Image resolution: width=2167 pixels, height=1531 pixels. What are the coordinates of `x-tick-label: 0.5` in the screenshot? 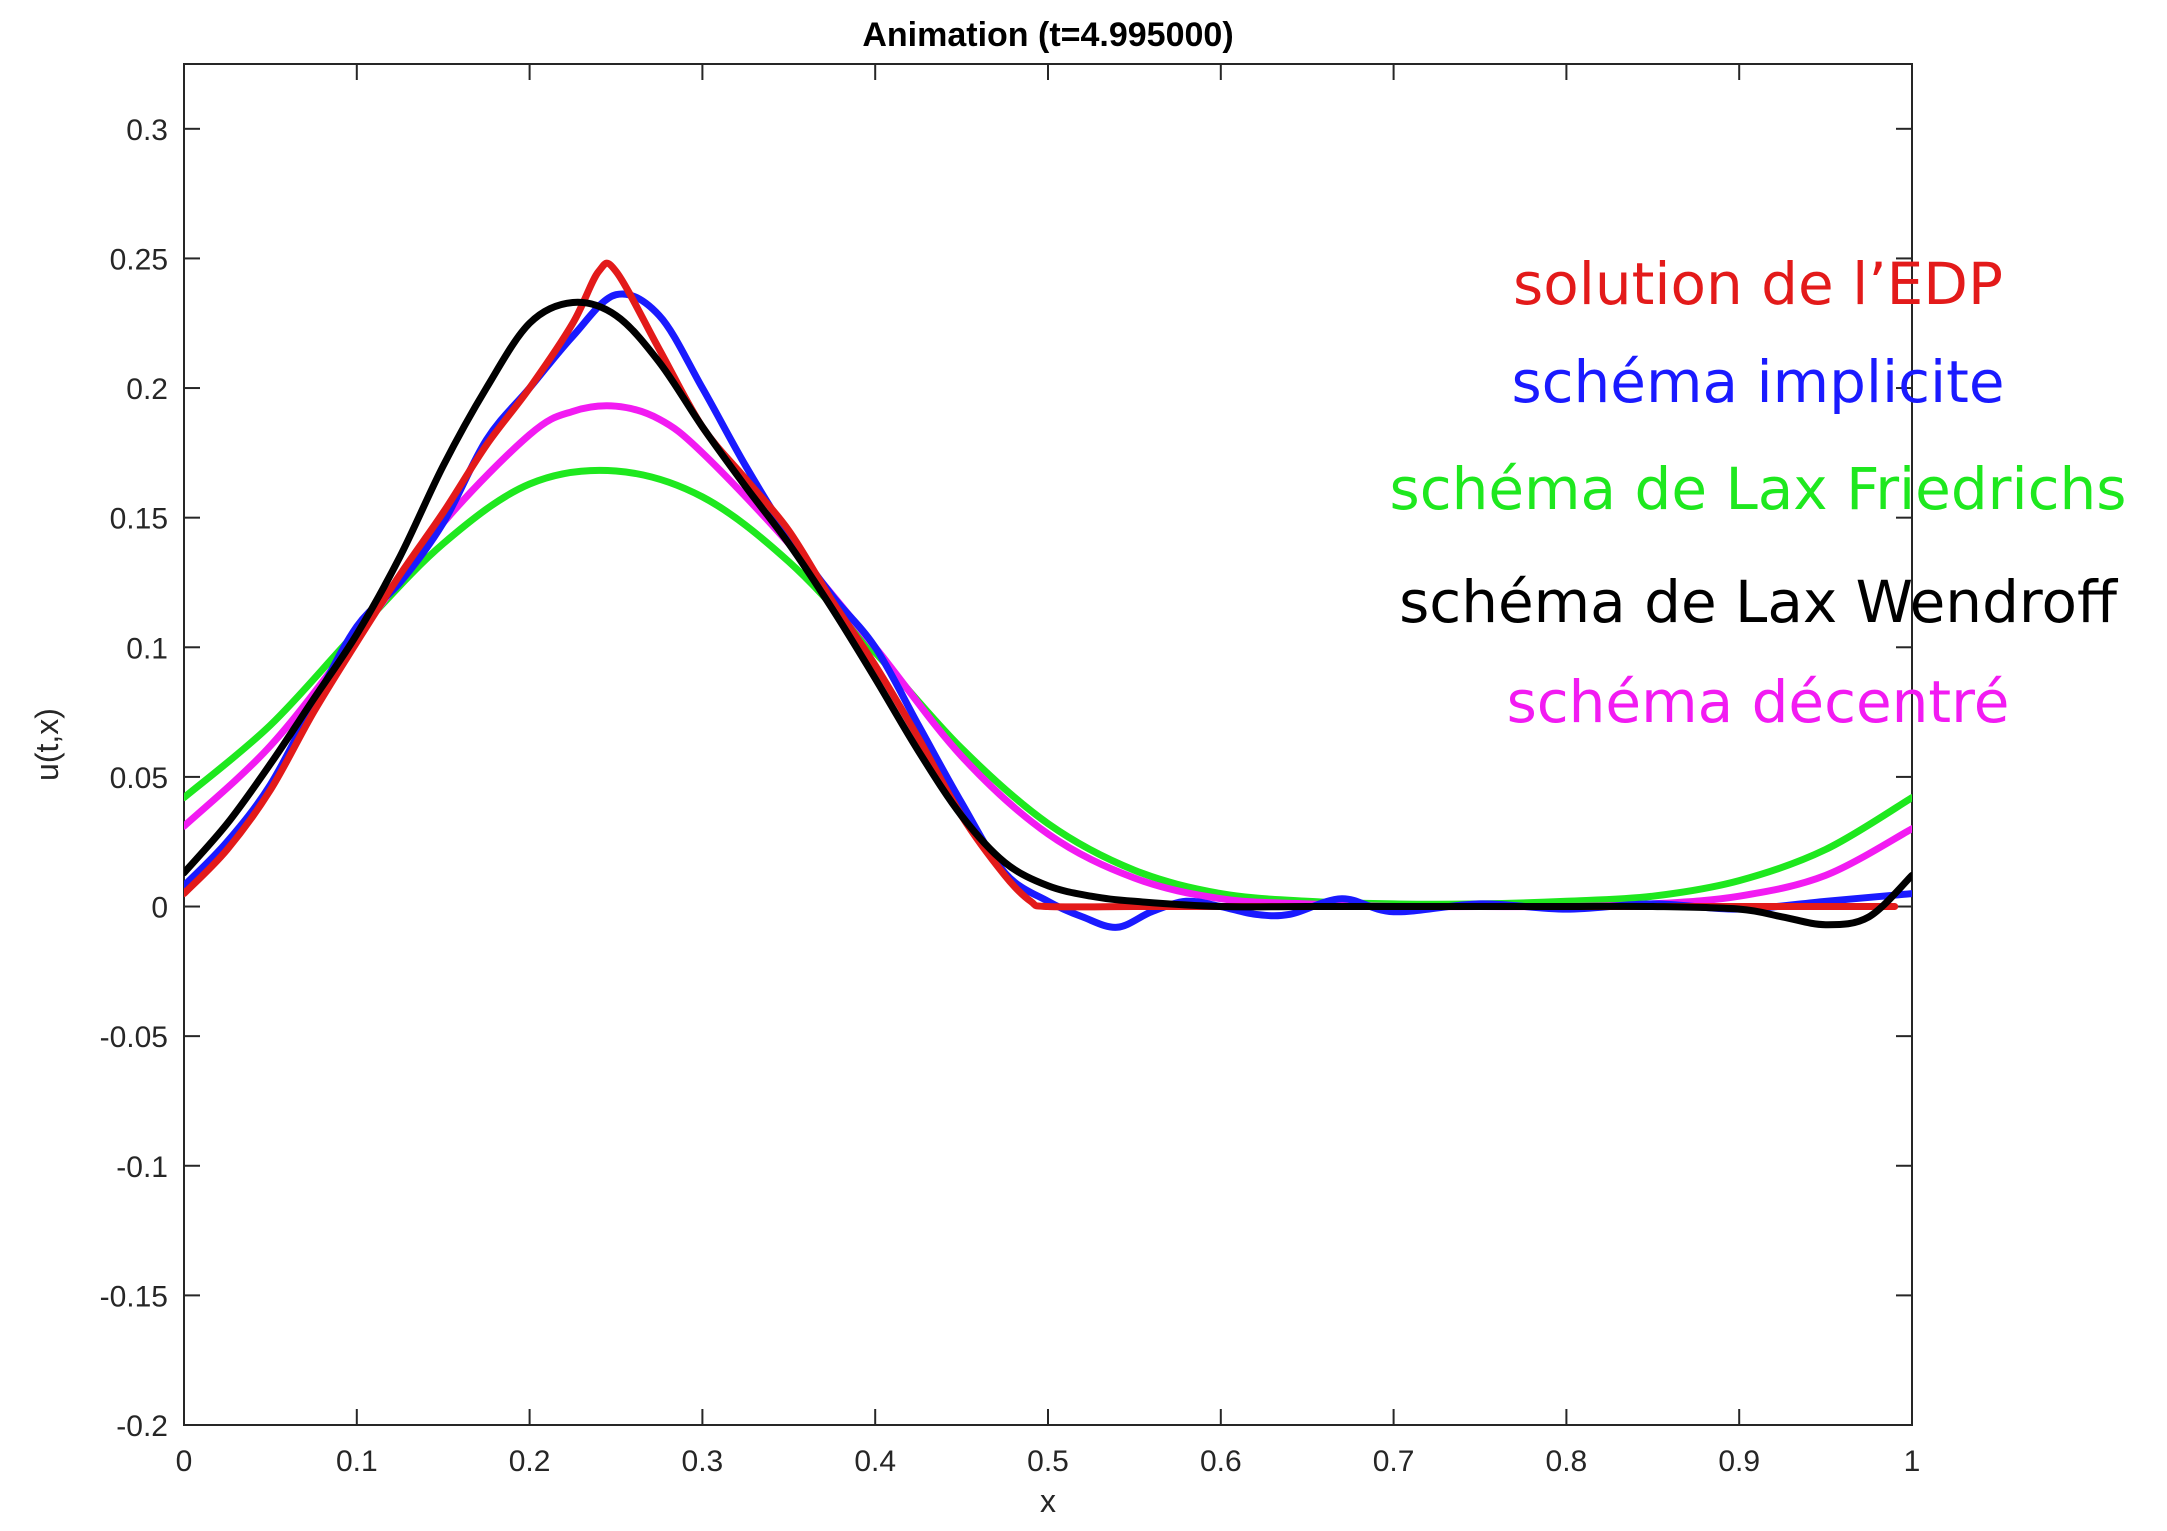 It's located at (1048, 1461).